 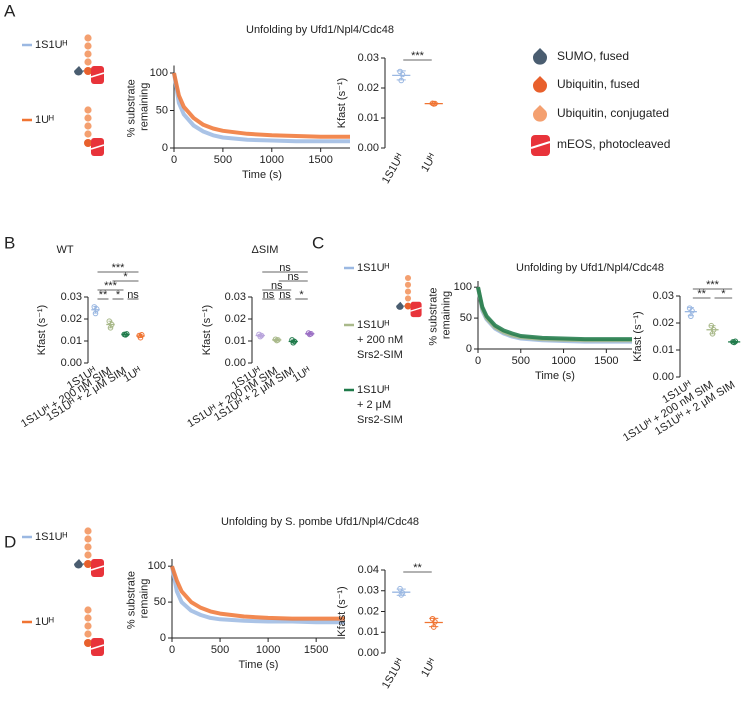 I want to click on legend-label: Ubiquitin, conjugated, so click(x=613, y=113).